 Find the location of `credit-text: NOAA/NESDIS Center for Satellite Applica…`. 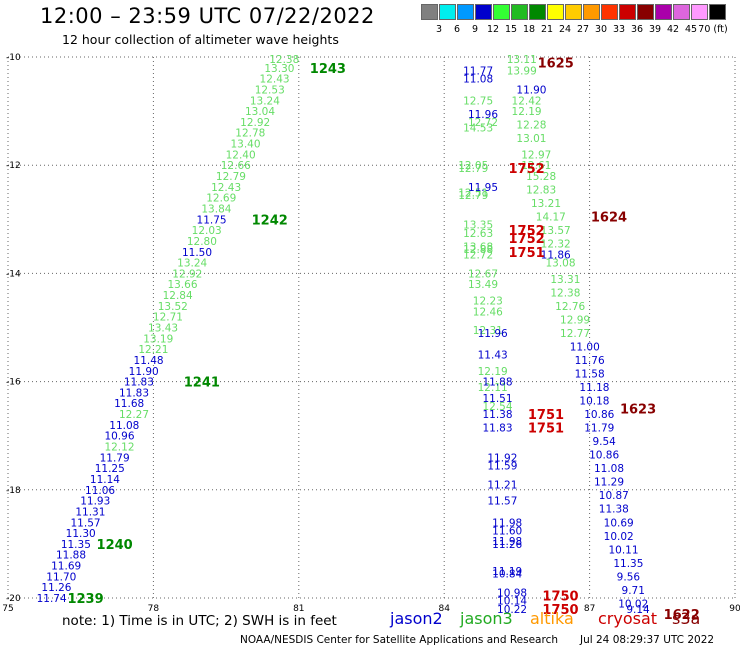

credit-text: NOAA/NESDIS Center for Satellite Applica… is located at coordinates (399, 640).